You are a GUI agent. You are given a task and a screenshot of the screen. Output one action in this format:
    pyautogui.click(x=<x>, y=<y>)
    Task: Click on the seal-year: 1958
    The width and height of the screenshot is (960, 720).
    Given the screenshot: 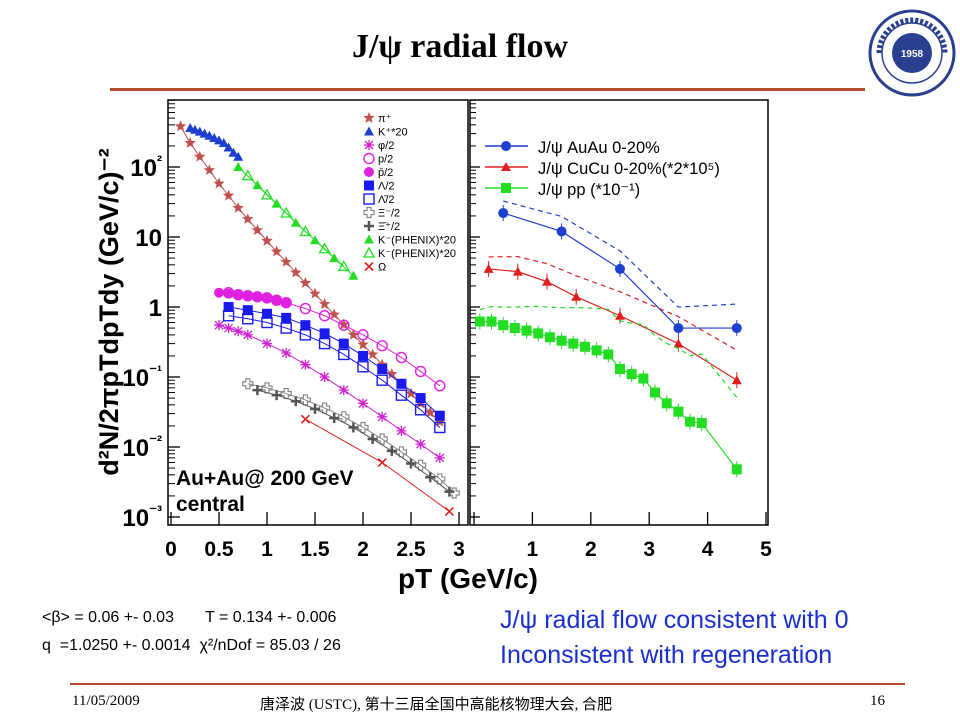 What is the action you would take?
    pyautogui.click(x=912, y=54)
    